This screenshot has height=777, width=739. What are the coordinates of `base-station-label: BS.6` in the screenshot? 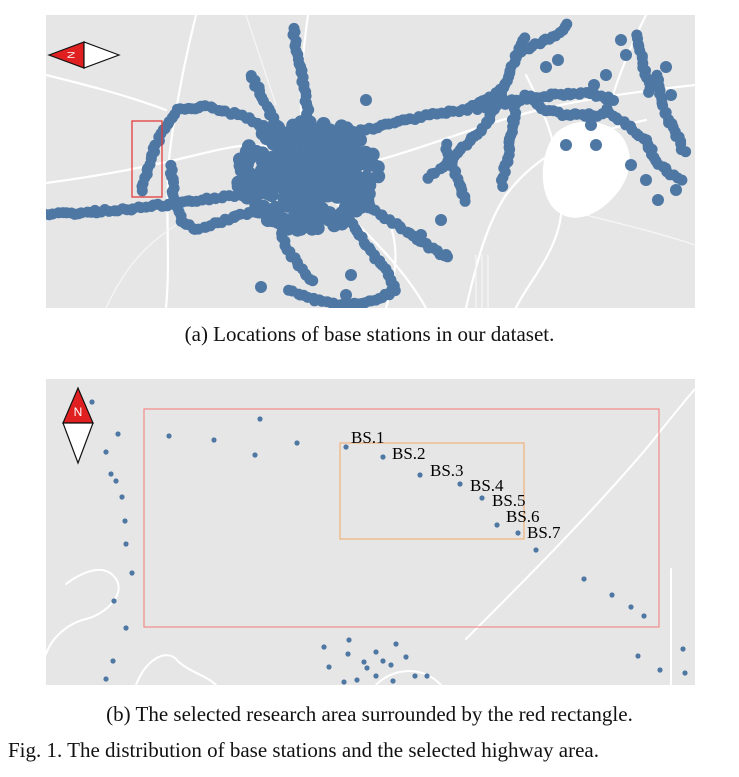 It's located at (523, 516).